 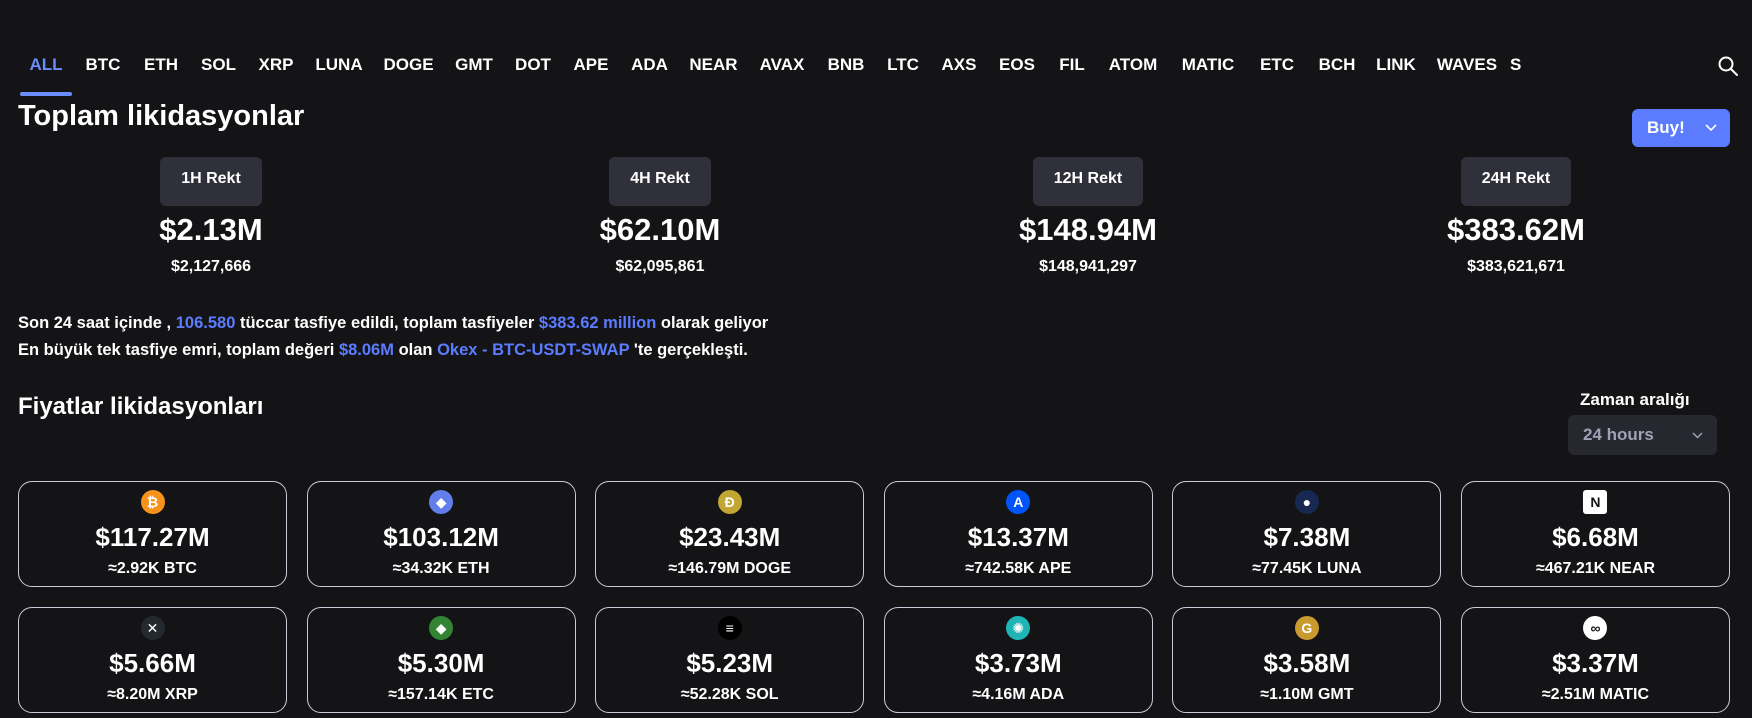 I want to click on coin-card-etc: ◆ $5.30M ≈157.14K ETC, so click(x=441, y=660).